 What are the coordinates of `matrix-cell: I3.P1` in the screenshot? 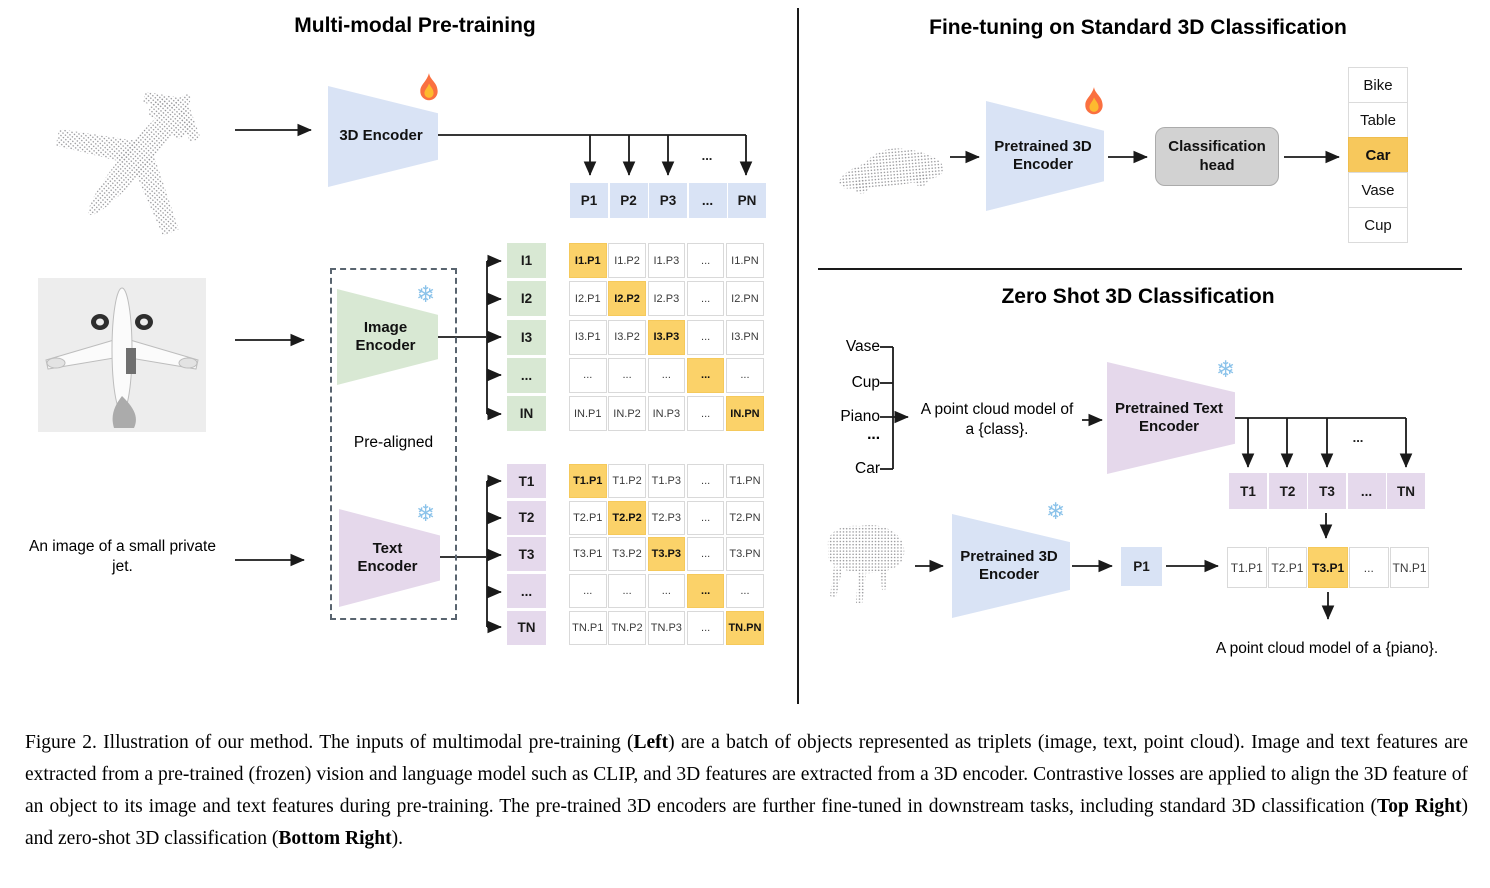 It's located at (588, 337).